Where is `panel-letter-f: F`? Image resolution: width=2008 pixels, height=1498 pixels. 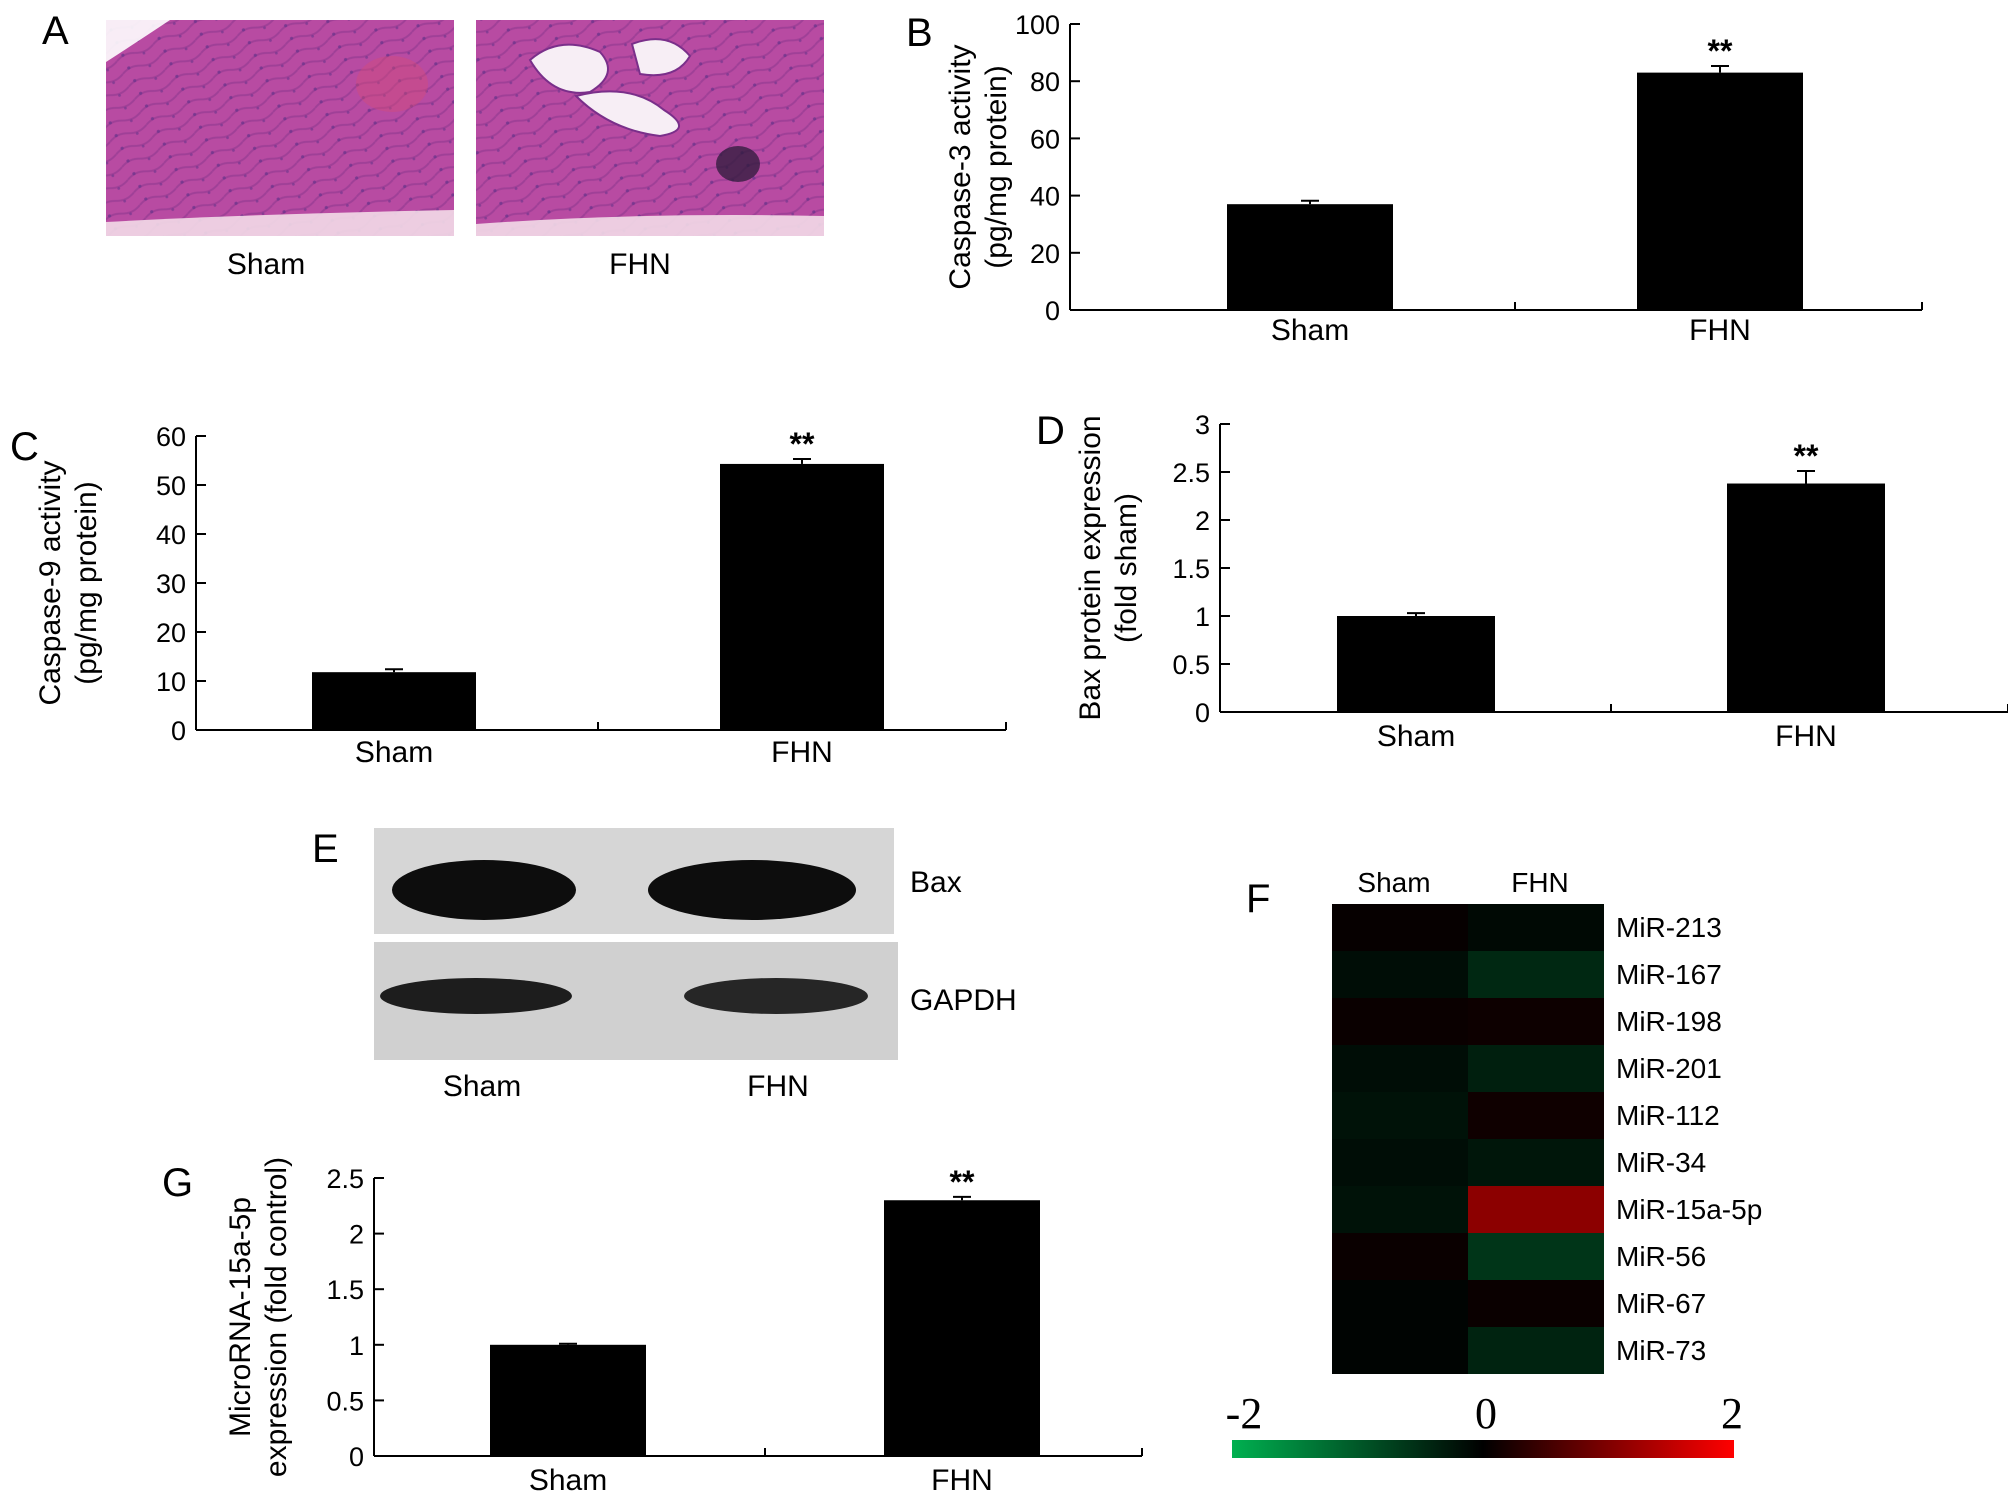
panel-letter-f: F is located at coordinates (1258, 899).